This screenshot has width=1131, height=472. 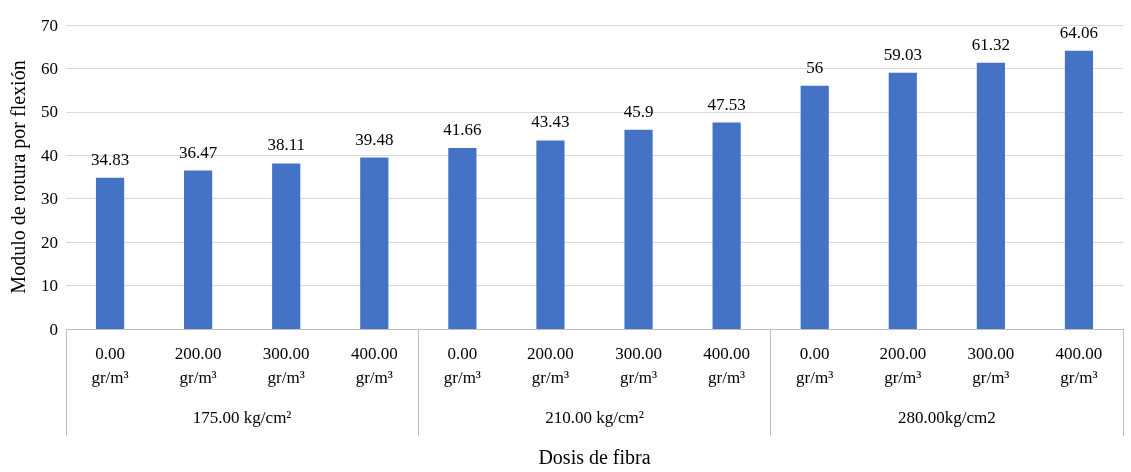 I want to click on y-tick-label: 30, so click(x=49, y=199).